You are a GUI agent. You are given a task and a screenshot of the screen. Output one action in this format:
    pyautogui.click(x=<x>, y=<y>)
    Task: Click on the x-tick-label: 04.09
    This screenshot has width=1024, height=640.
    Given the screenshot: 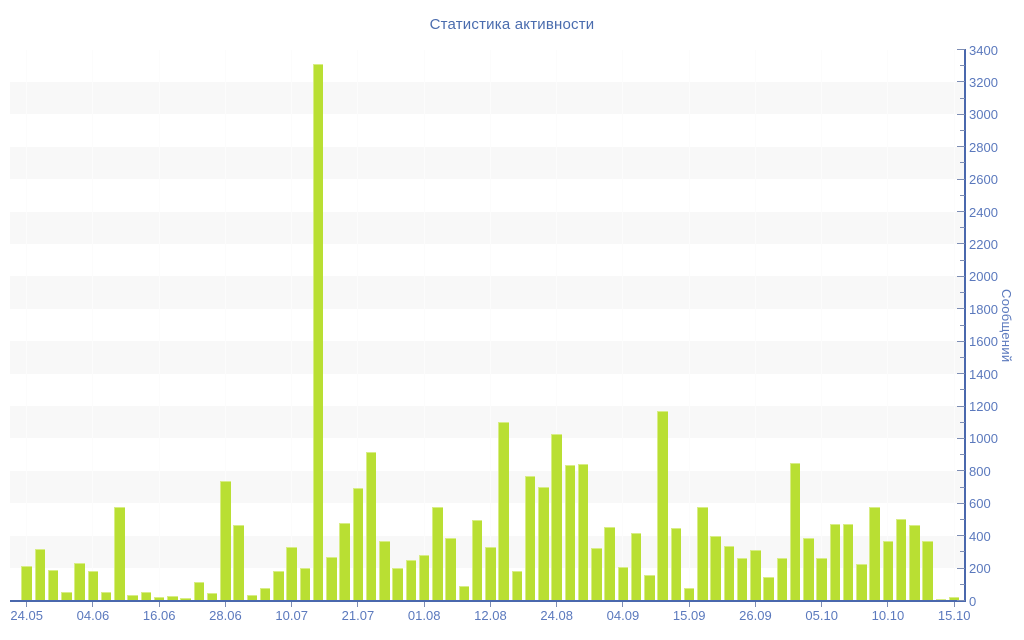 What is the action you would take?
    pyautogui.click(x=623, y=615)
    